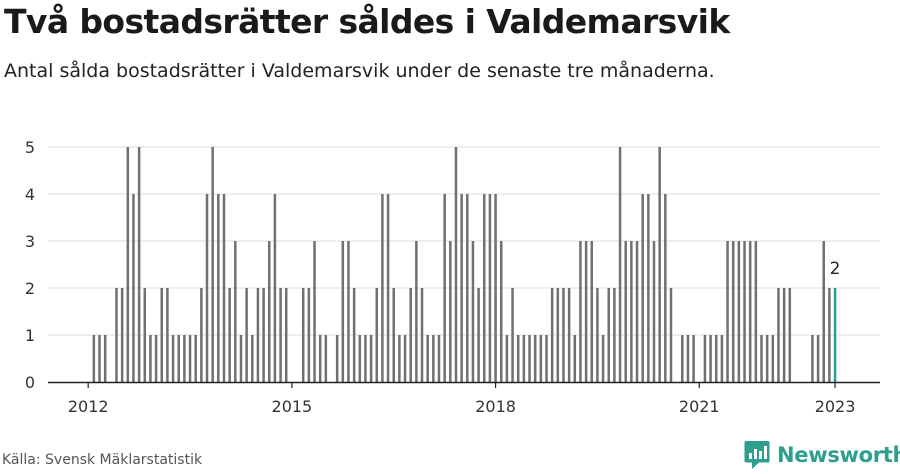  Describe the element at coordinates (495, 406) in the screenshot. I see `x-tick-label: 2018` at that location.